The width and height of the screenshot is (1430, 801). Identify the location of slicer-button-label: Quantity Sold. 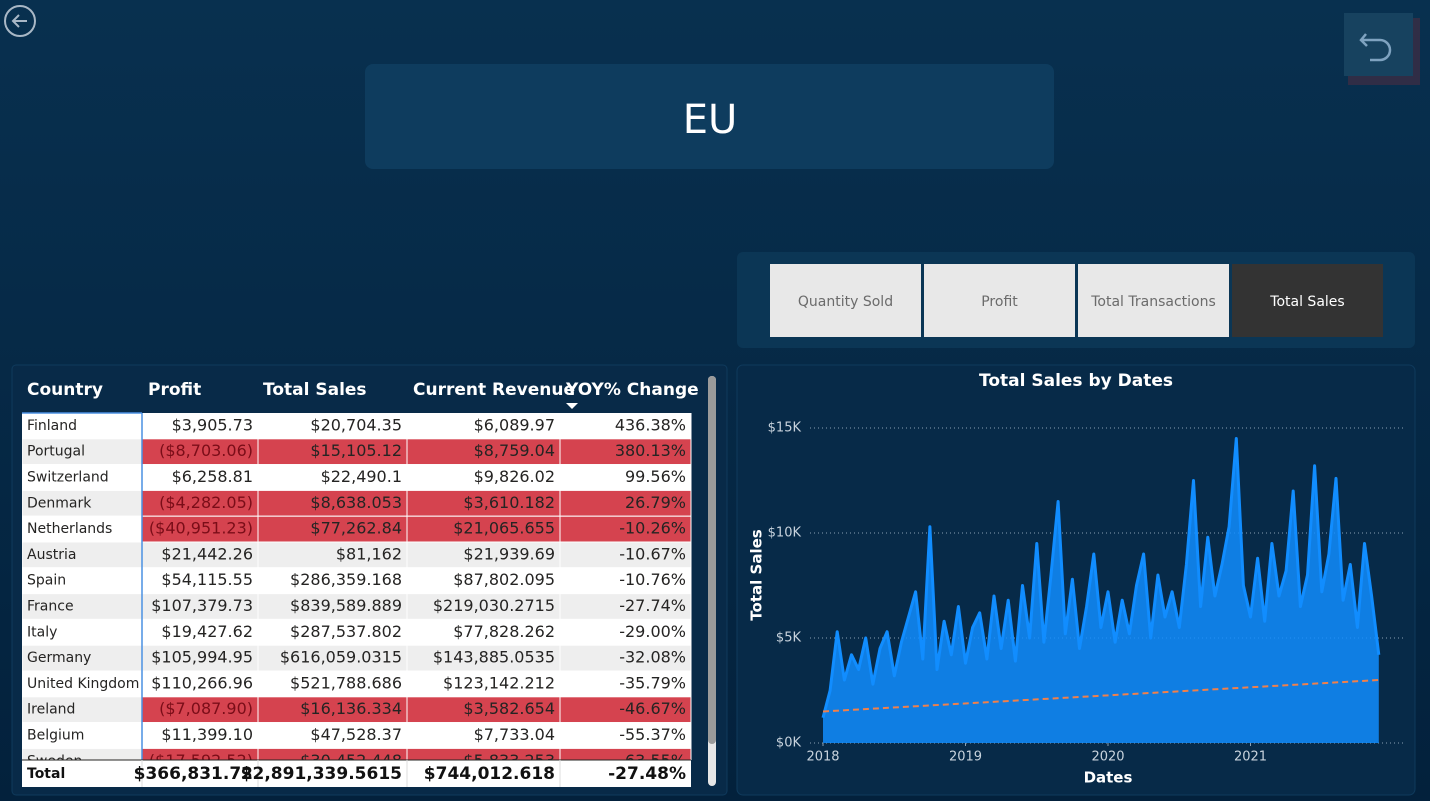
(845, 302).